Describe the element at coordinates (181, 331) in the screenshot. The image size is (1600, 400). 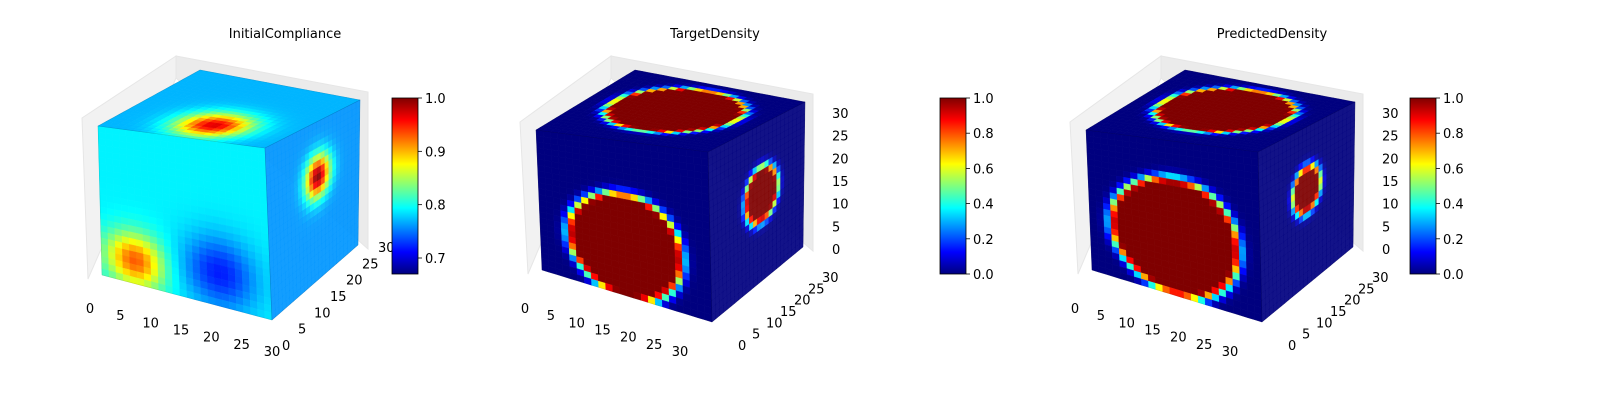
I see `tick-label: 15` at that location.